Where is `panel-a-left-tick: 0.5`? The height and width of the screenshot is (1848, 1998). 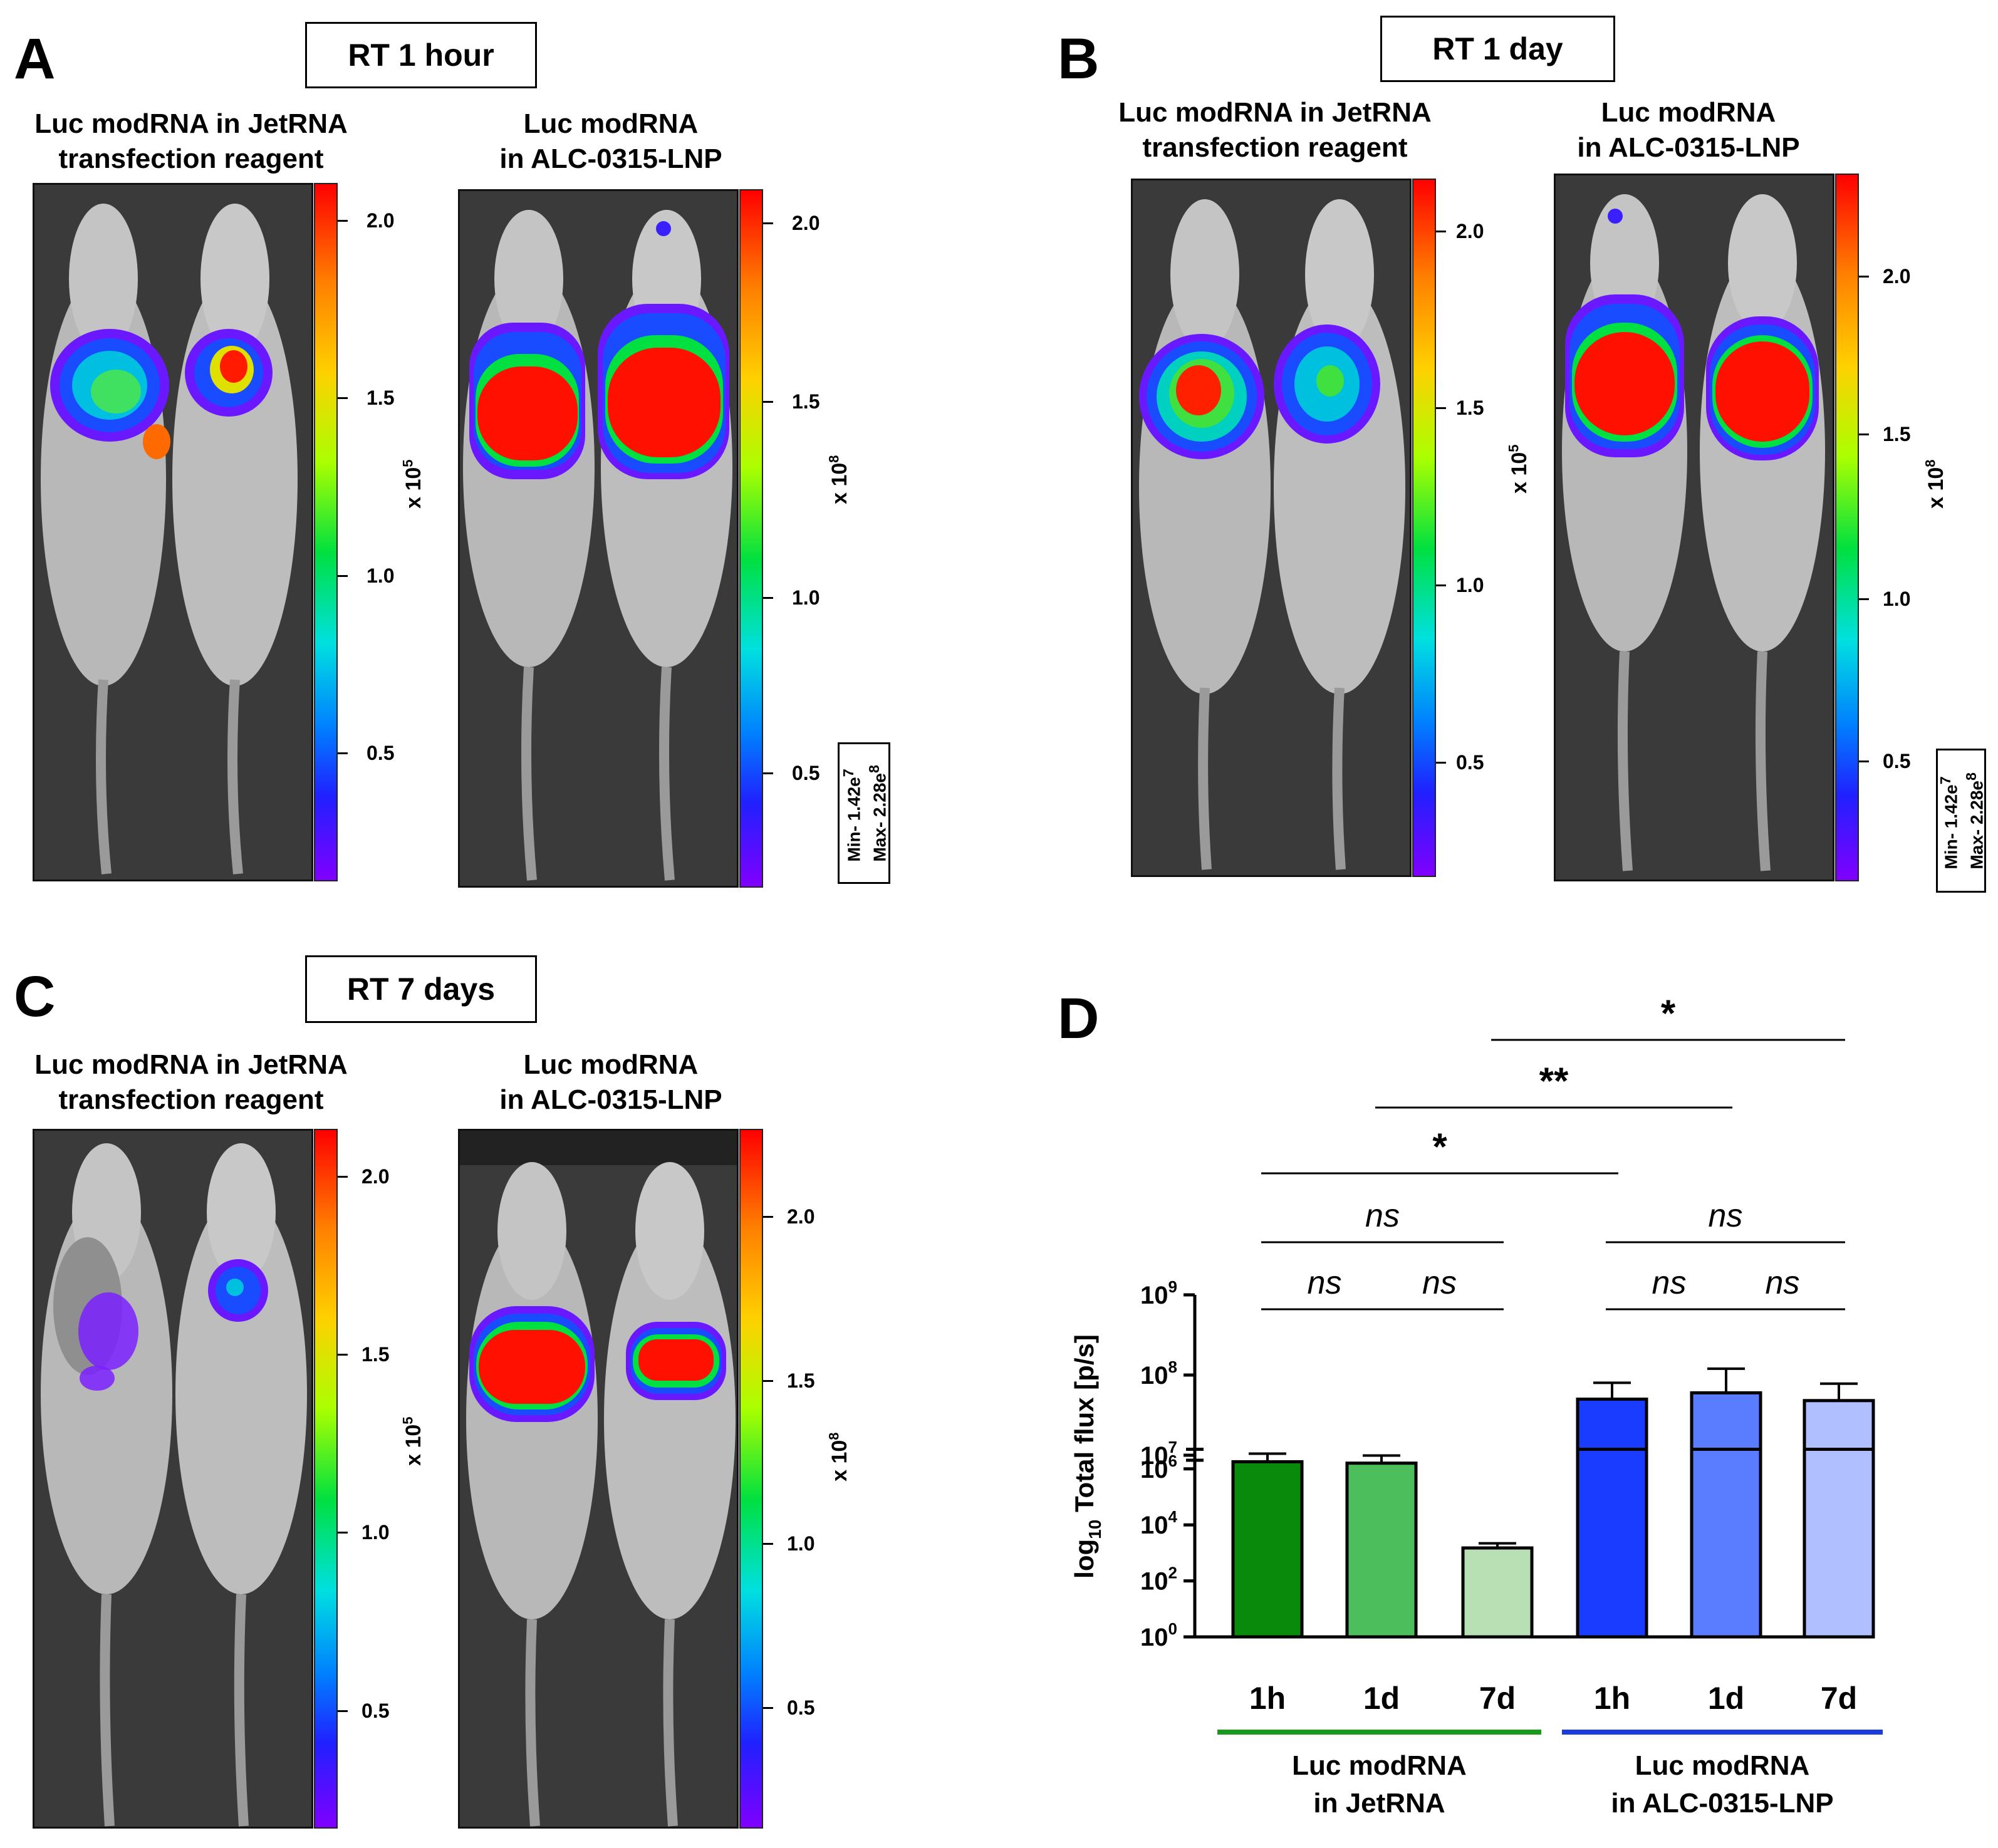 panel-a-left-tick: 0.5 is located at coordinates (381, 753).